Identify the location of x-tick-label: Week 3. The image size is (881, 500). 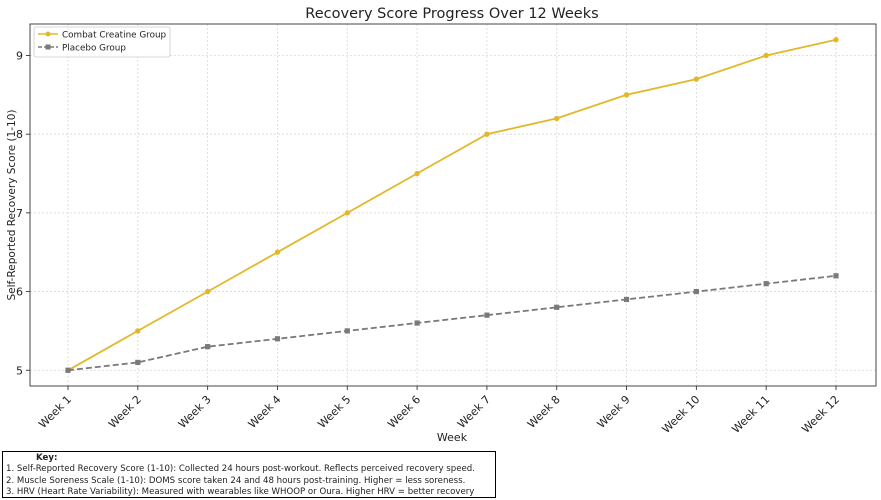
(195, 412).